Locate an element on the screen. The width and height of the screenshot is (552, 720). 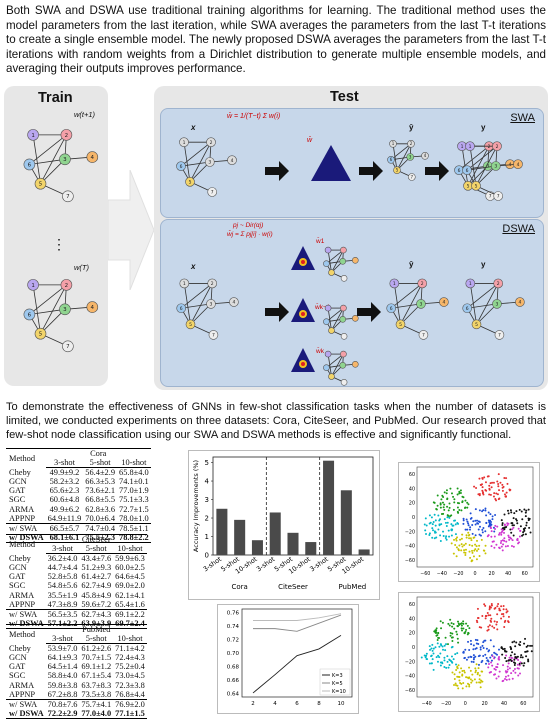
table-cell: 10-shot is located at coordinates (134, 463).